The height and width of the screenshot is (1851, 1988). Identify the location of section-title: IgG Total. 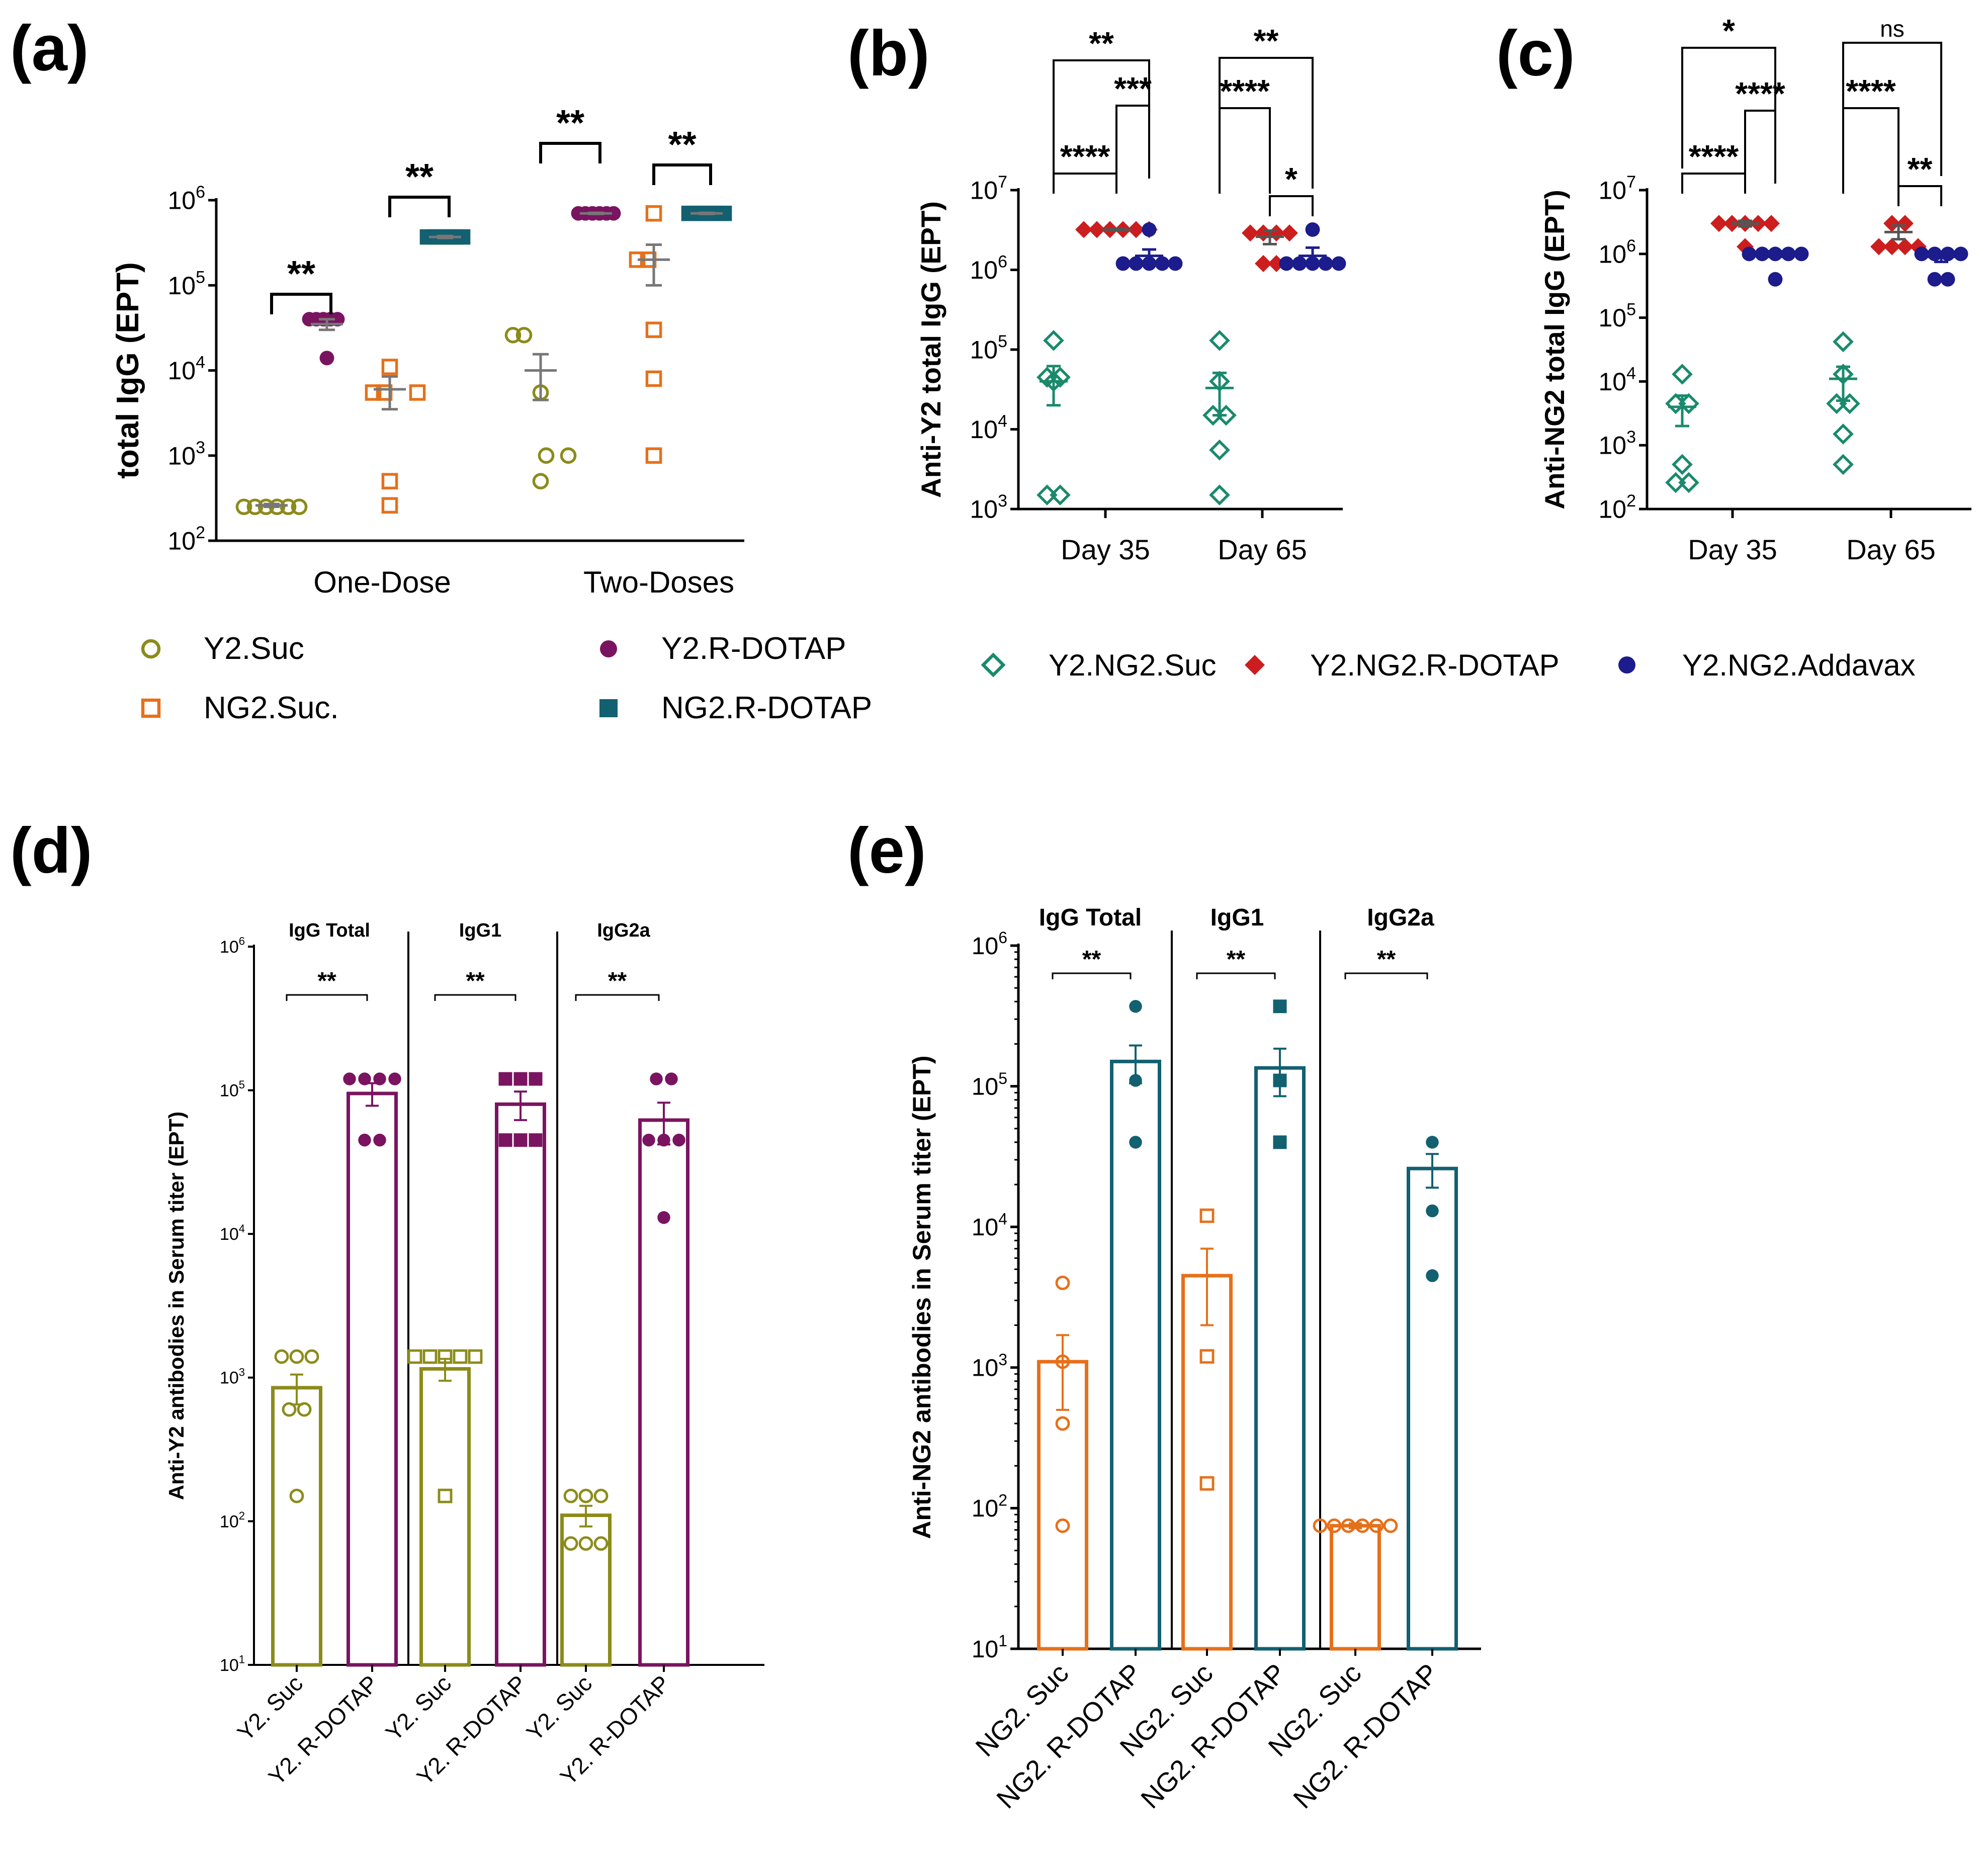
(1090, 917).